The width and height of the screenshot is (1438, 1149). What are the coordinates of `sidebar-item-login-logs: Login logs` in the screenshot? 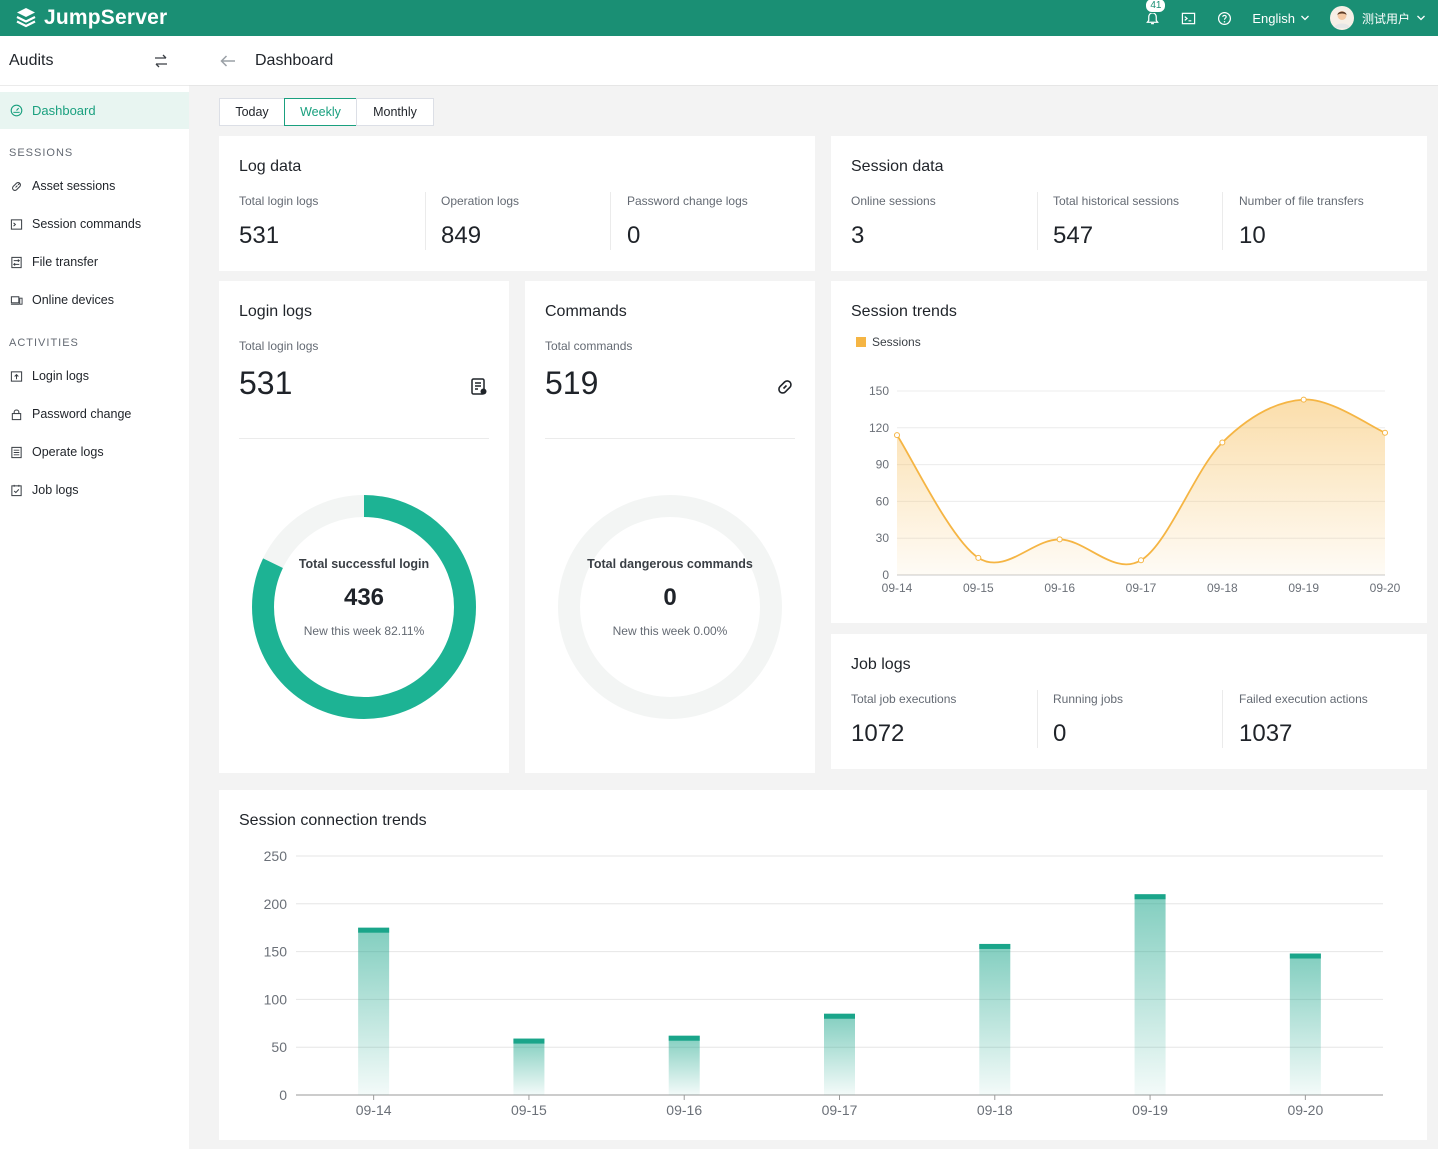 It's located at (94, 376).